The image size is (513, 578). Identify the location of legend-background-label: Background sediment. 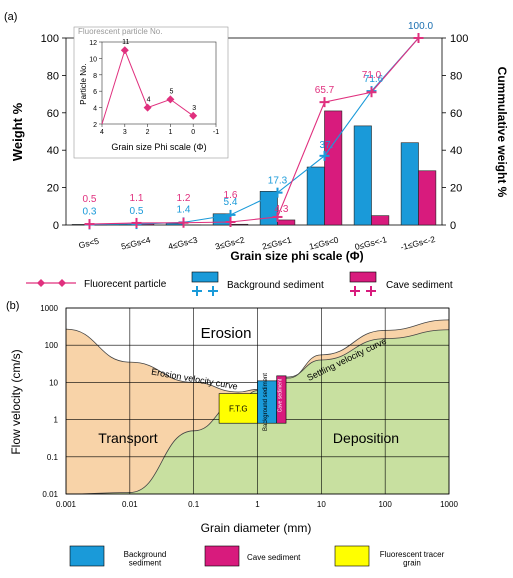
(275, 285).